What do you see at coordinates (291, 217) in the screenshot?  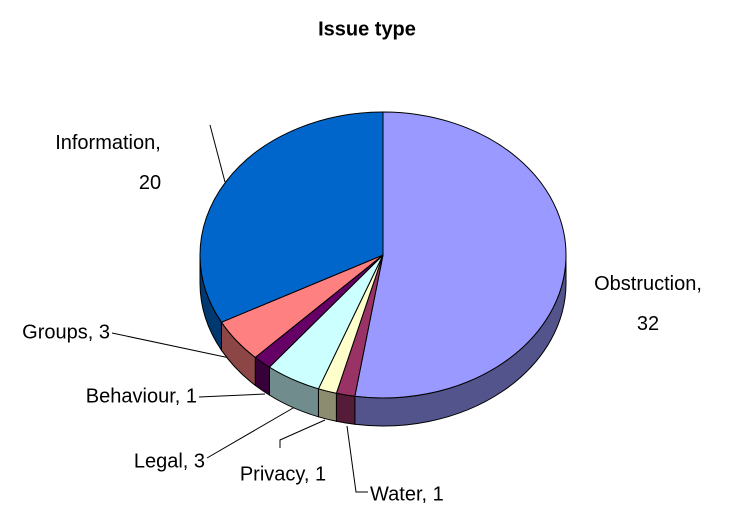 I see `pie-slice` at bounding box center [291, 217].